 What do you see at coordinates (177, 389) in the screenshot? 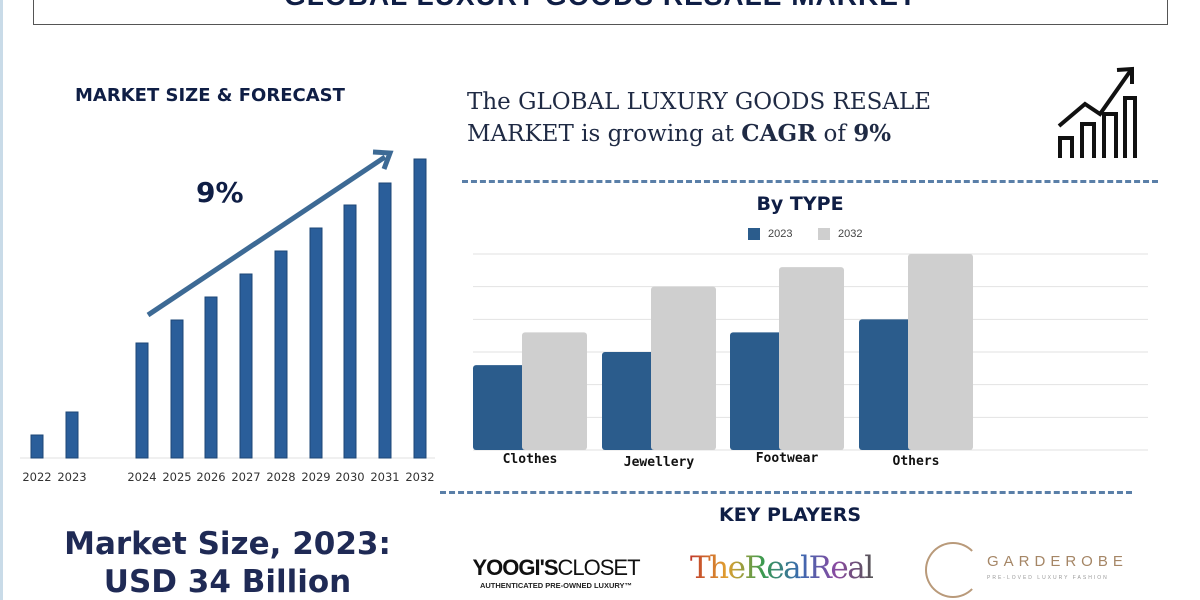
I see `bar-2025` at bounding box center [177, 389].